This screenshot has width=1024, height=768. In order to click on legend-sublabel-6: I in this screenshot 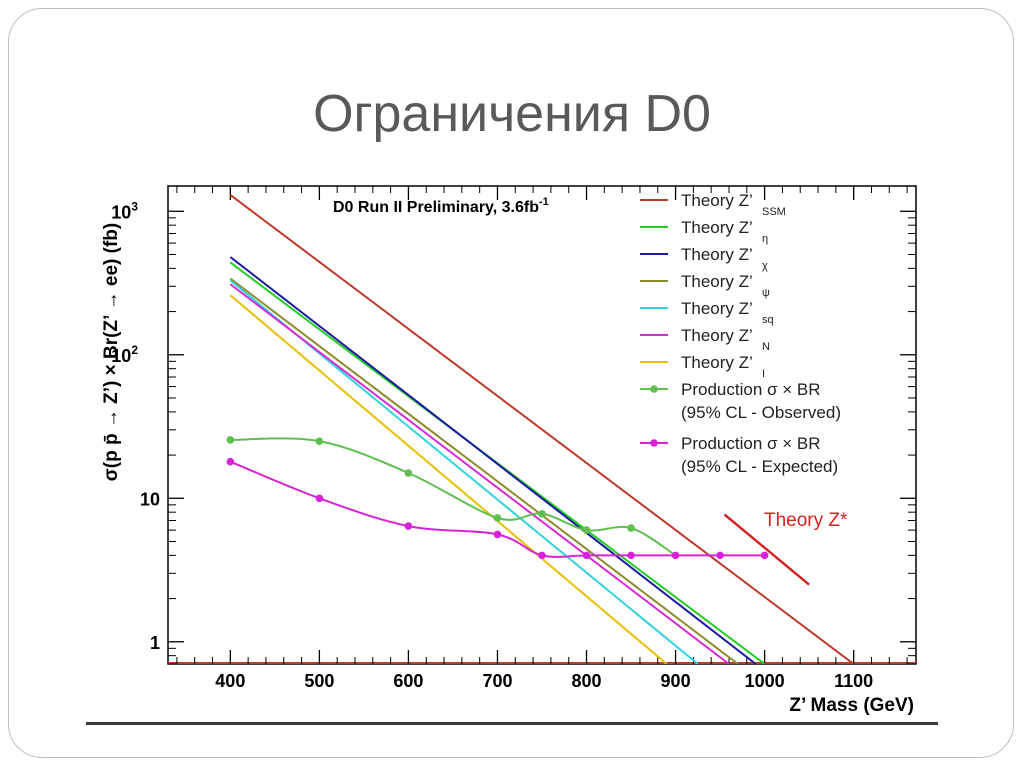, I will do `click(763, 374)`.